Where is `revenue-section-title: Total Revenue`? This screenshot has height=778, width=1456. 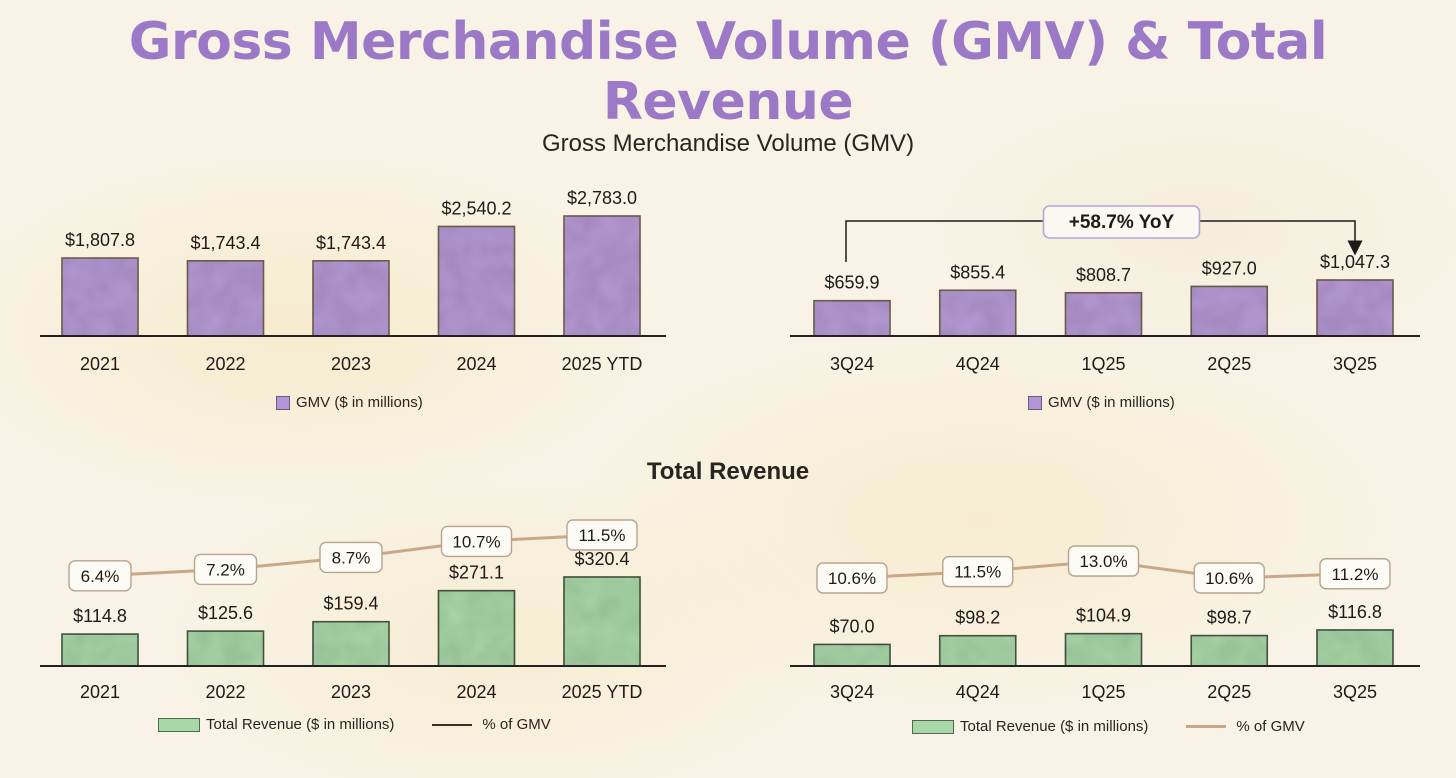
revenue-section-title: Total Revenue is located at coordinates (728, 471).